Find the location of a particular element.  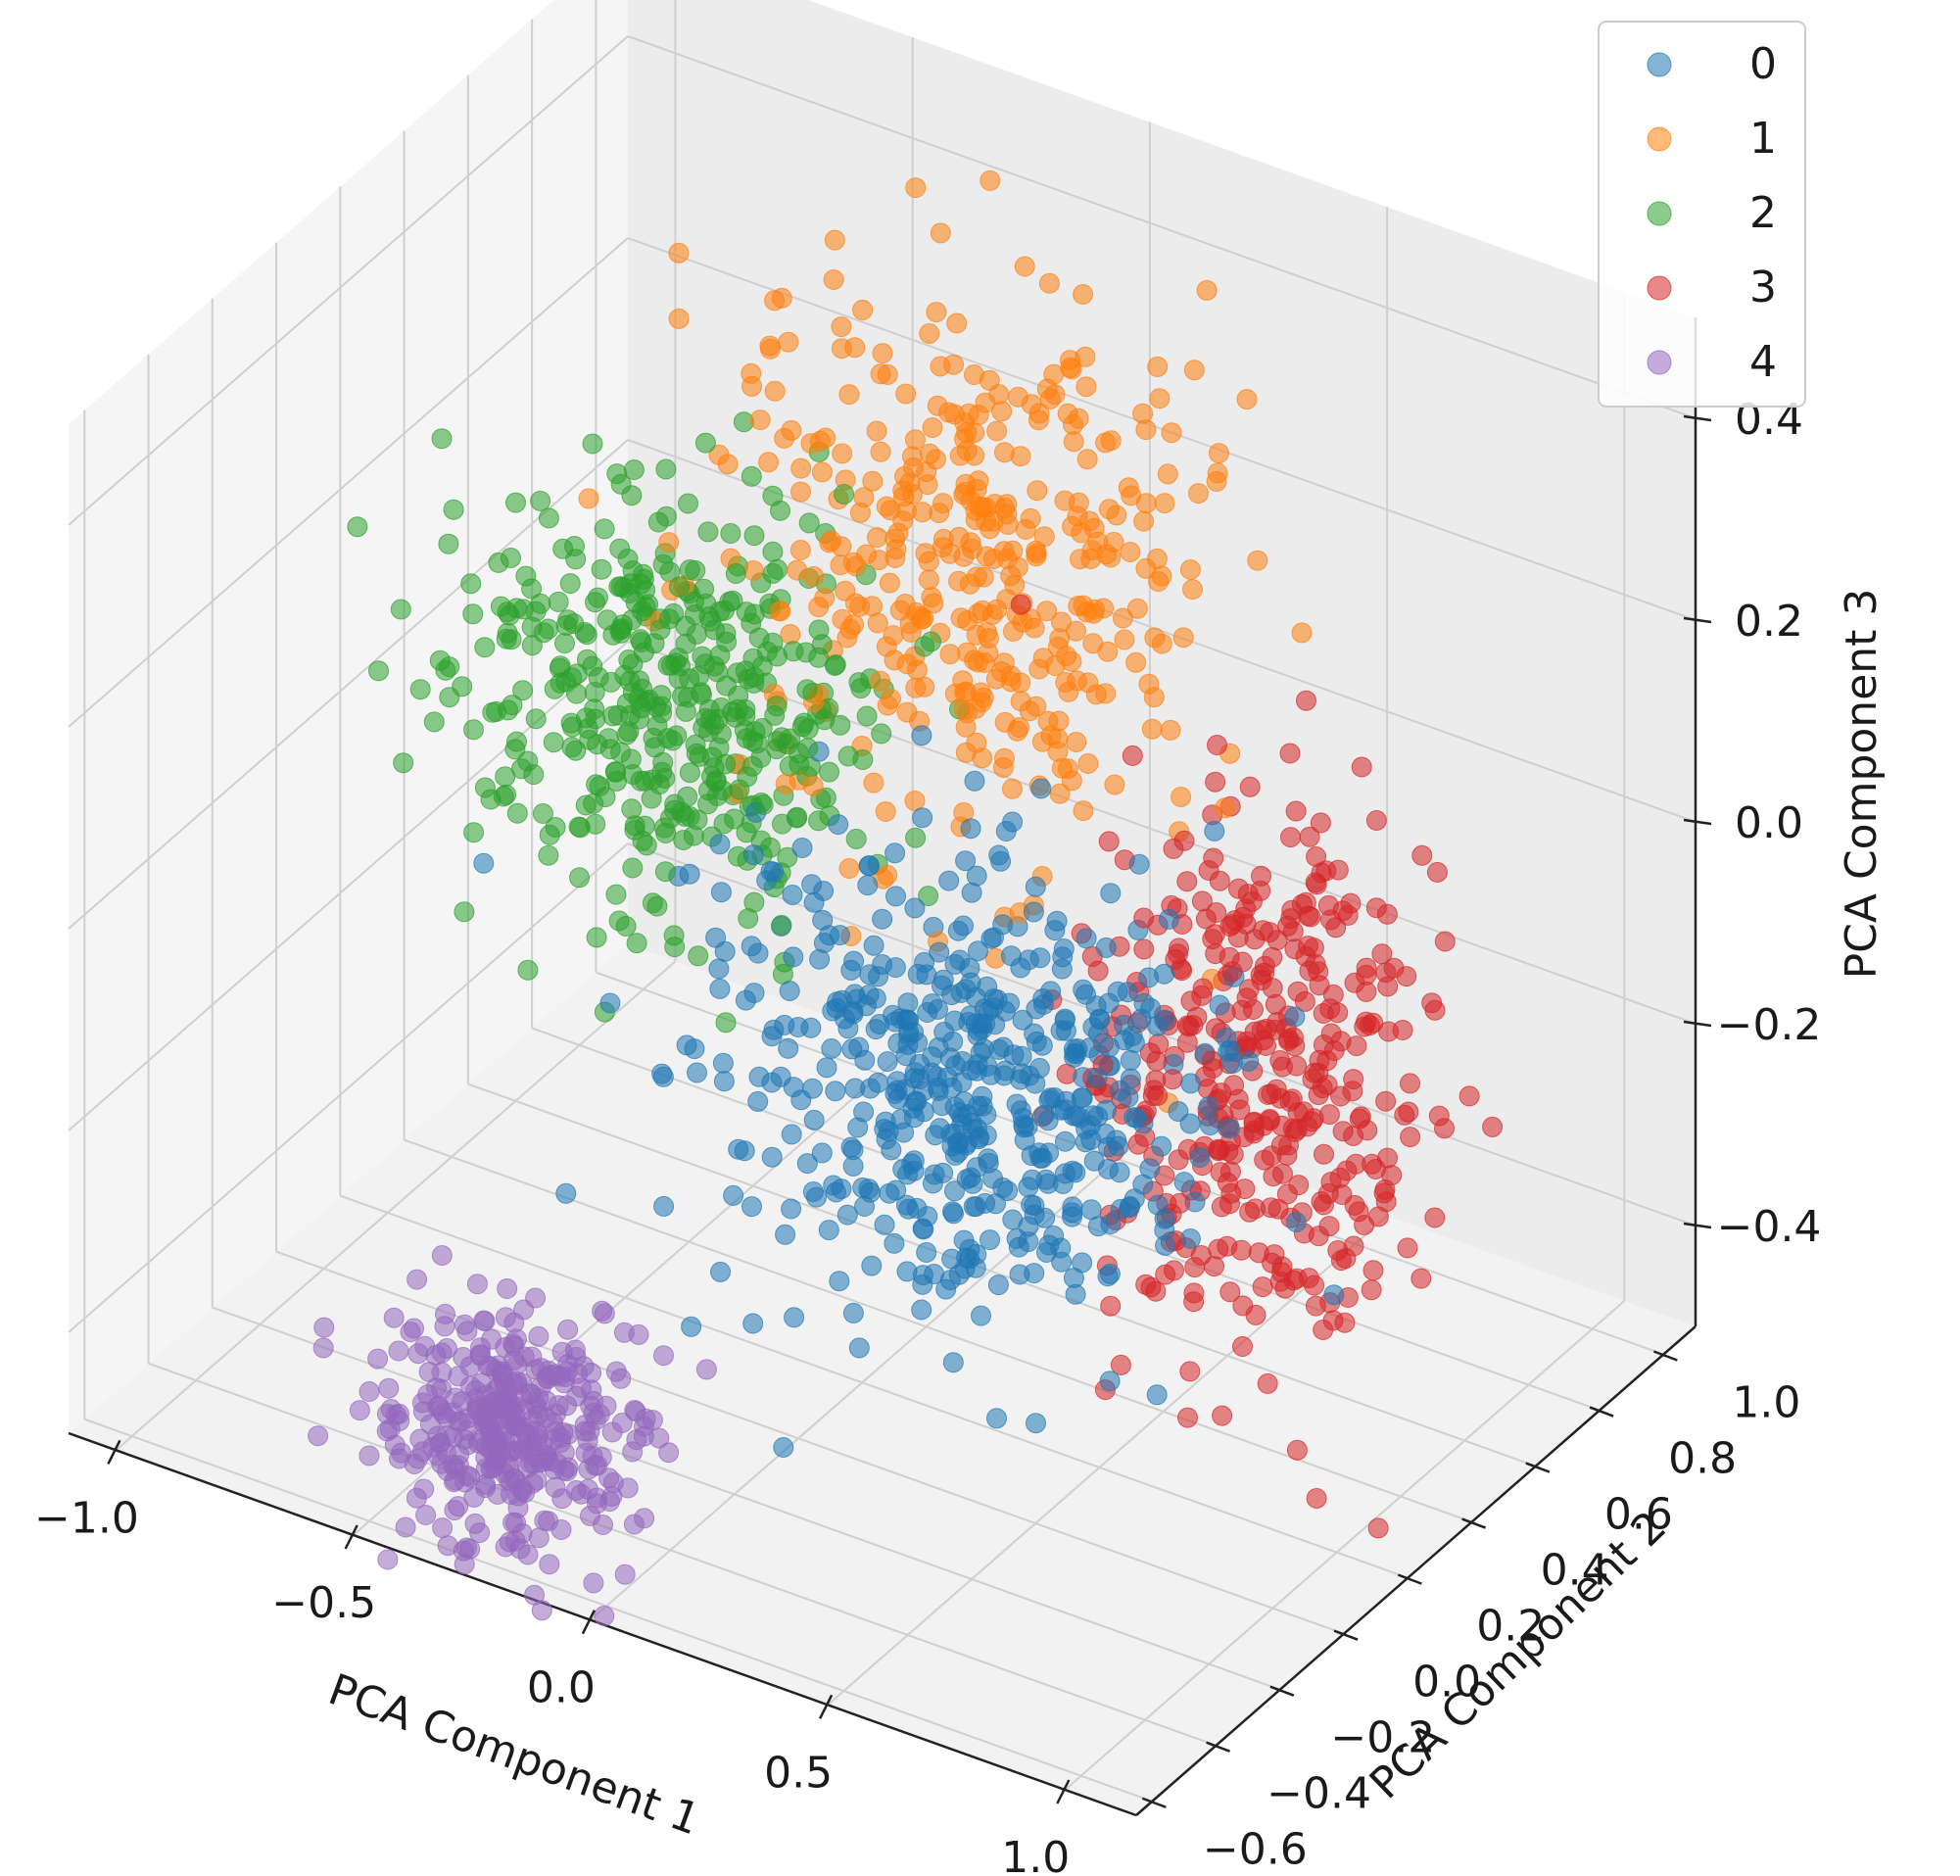

y-tick is located at coordinates (1538, 1468).